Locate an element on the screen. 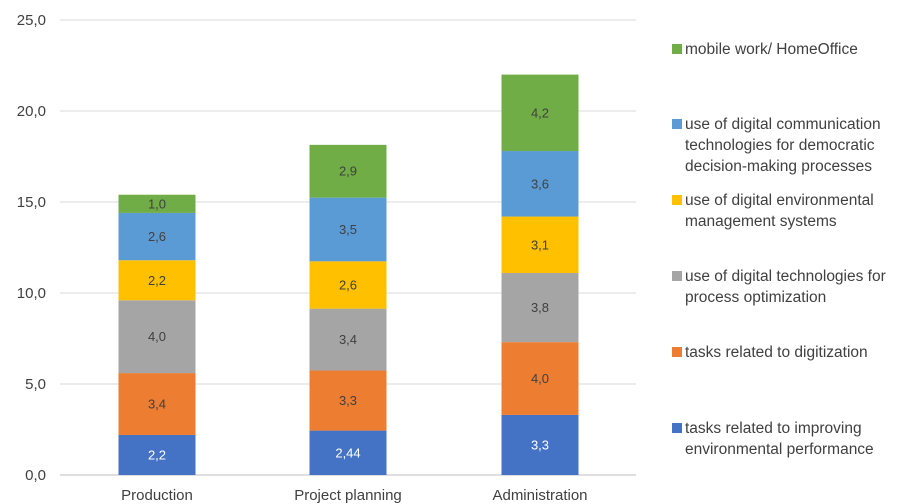 This screenshot has height=504, width=918. data-label: 1,0 is located at coordinates (157, 203).